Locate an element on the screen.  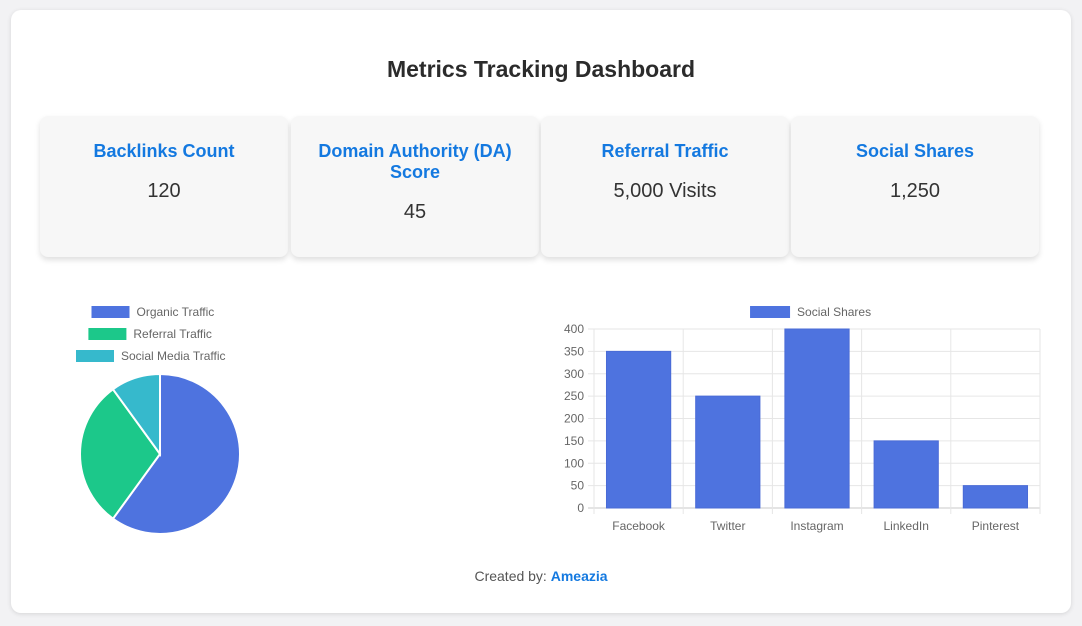
author-link: Ameazia is located at coordinates (579, 576).